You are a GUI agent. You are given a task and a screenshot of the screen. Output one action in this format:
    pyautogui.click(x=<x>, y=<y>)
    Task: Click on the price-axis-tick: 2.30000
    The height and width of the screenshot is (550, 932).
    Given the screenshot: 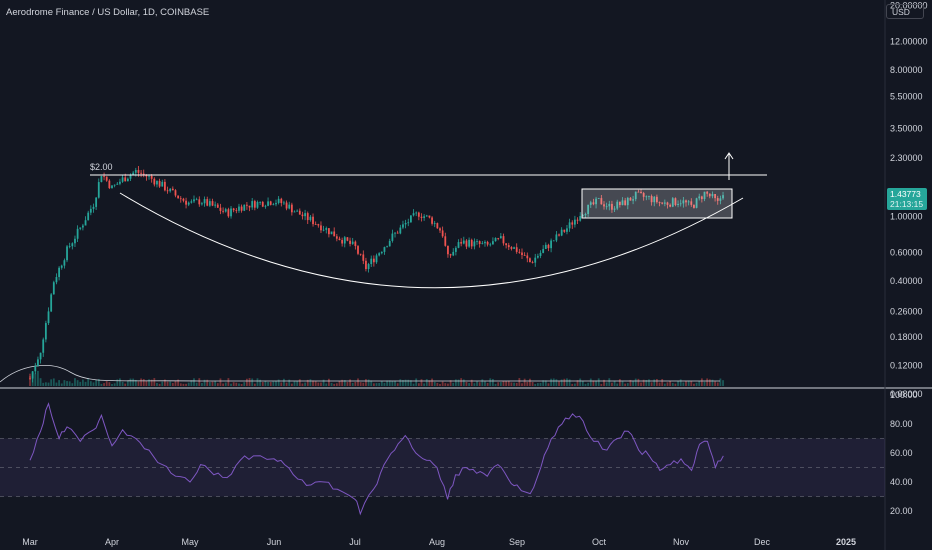 What is the action you would take?
    pyautogui.click(x=906, y=158)
    